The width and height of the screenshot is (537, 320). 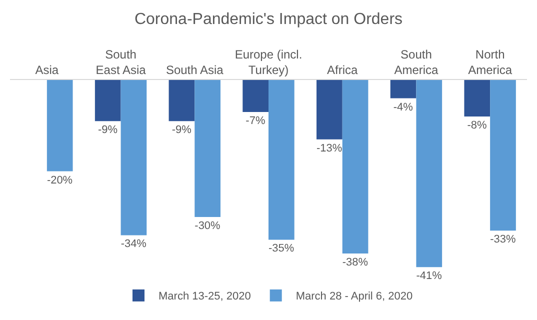 What do you see at coordinates (342, 70) in the screenshot?
I see `x-tick-label: Africa` at bounding box center [342, 70].